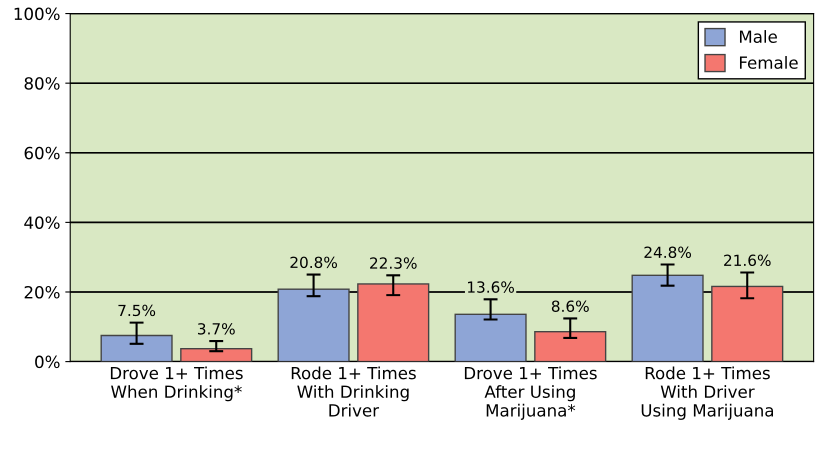 Image resolution: width=826 pixels, height=452 pixels. Describe the element at coordinates (668, 252) in the screenshot. I see `data-label: 24.8%` at that location.